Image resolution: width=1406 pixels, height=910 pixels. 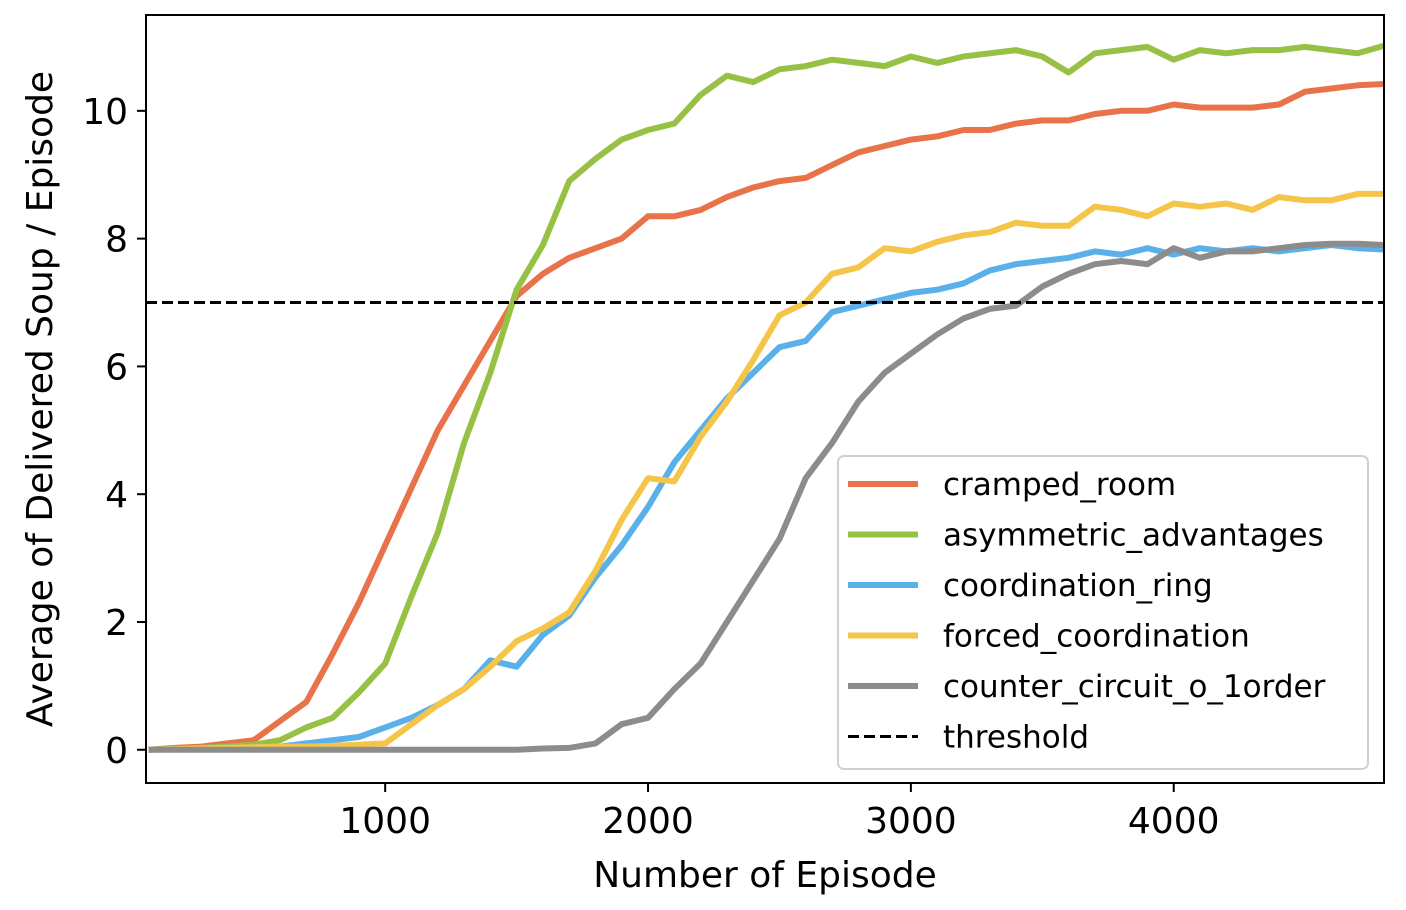 What do you see at coordinates (40, 399) in the screenshot?
I see `y-axis-label: Average of Delivered Soup / Episode` at bounding box center [40, 399].